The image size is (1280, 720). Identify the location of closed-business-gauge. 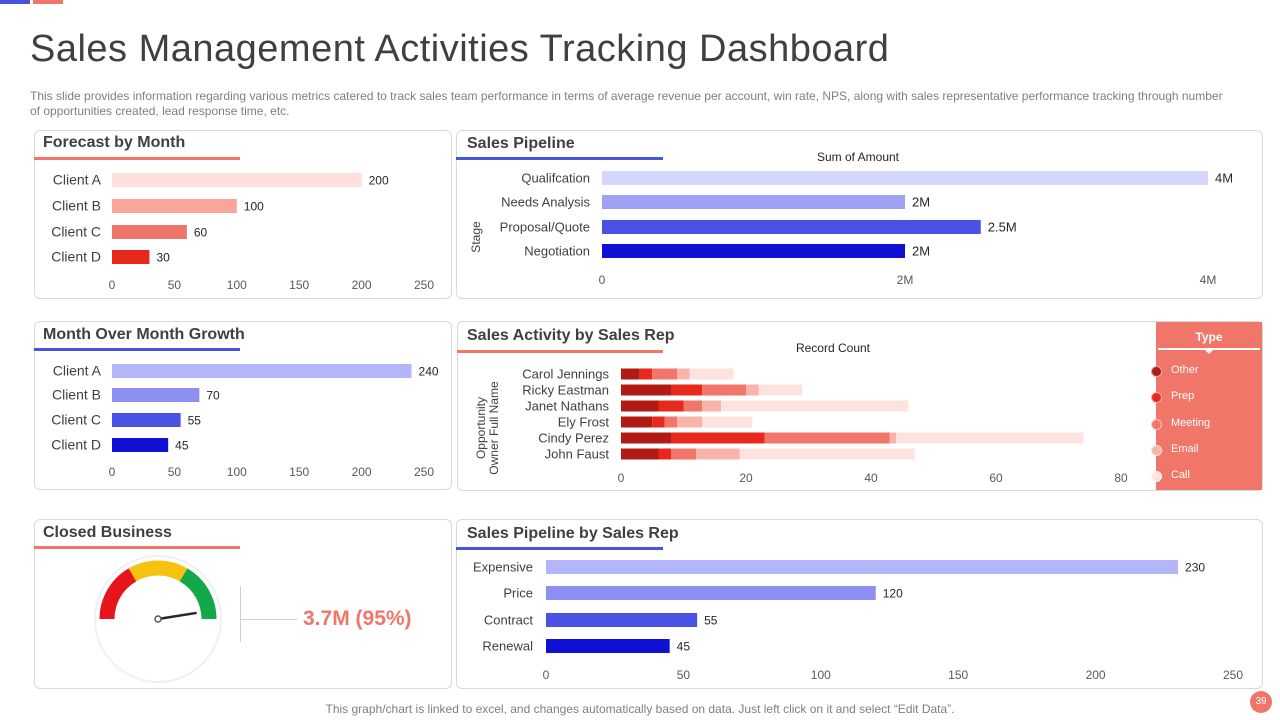
(158, 619).